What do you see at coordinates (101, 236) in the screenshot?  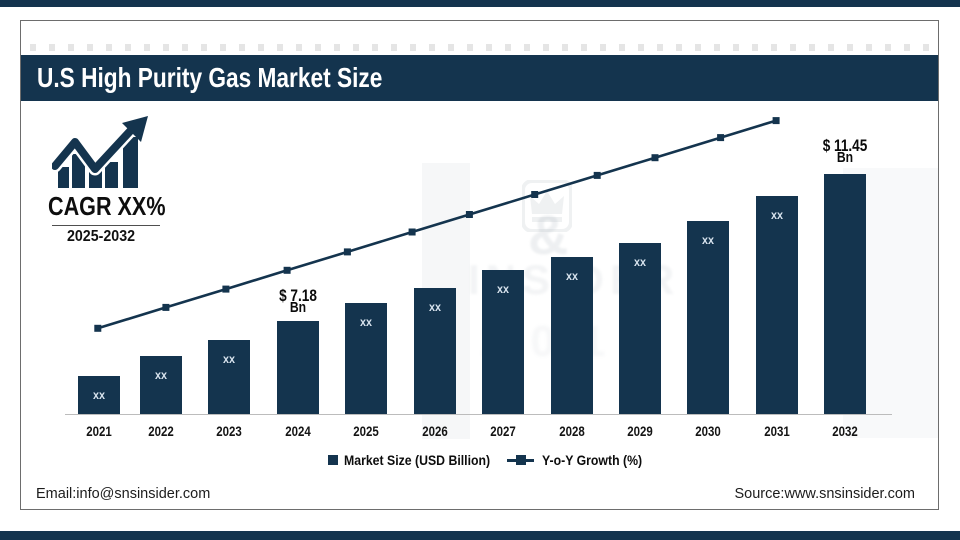 I see `cagr-period: 2025-2032` at bounding box center [101, 236].